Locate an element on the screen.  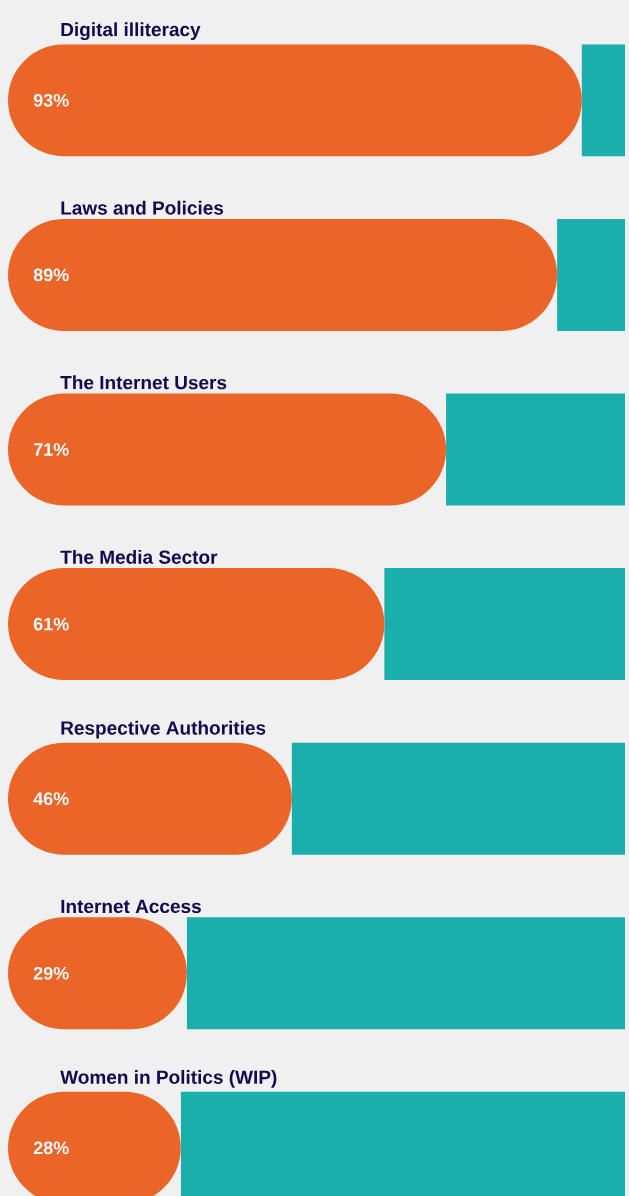
y-tick-label: Internet Access is located at coordinates (131, 906).